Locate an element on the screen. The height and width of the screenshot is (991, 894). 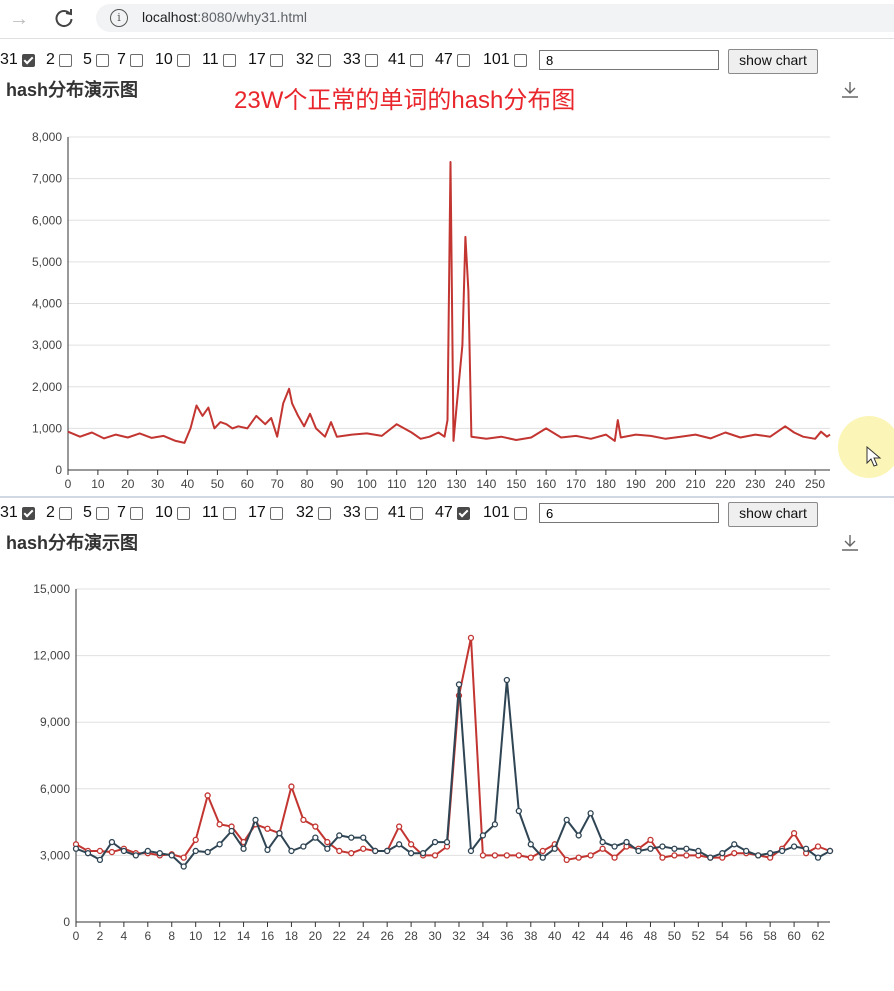
show-chart-button: show chart is located at coordinates (773, 61).